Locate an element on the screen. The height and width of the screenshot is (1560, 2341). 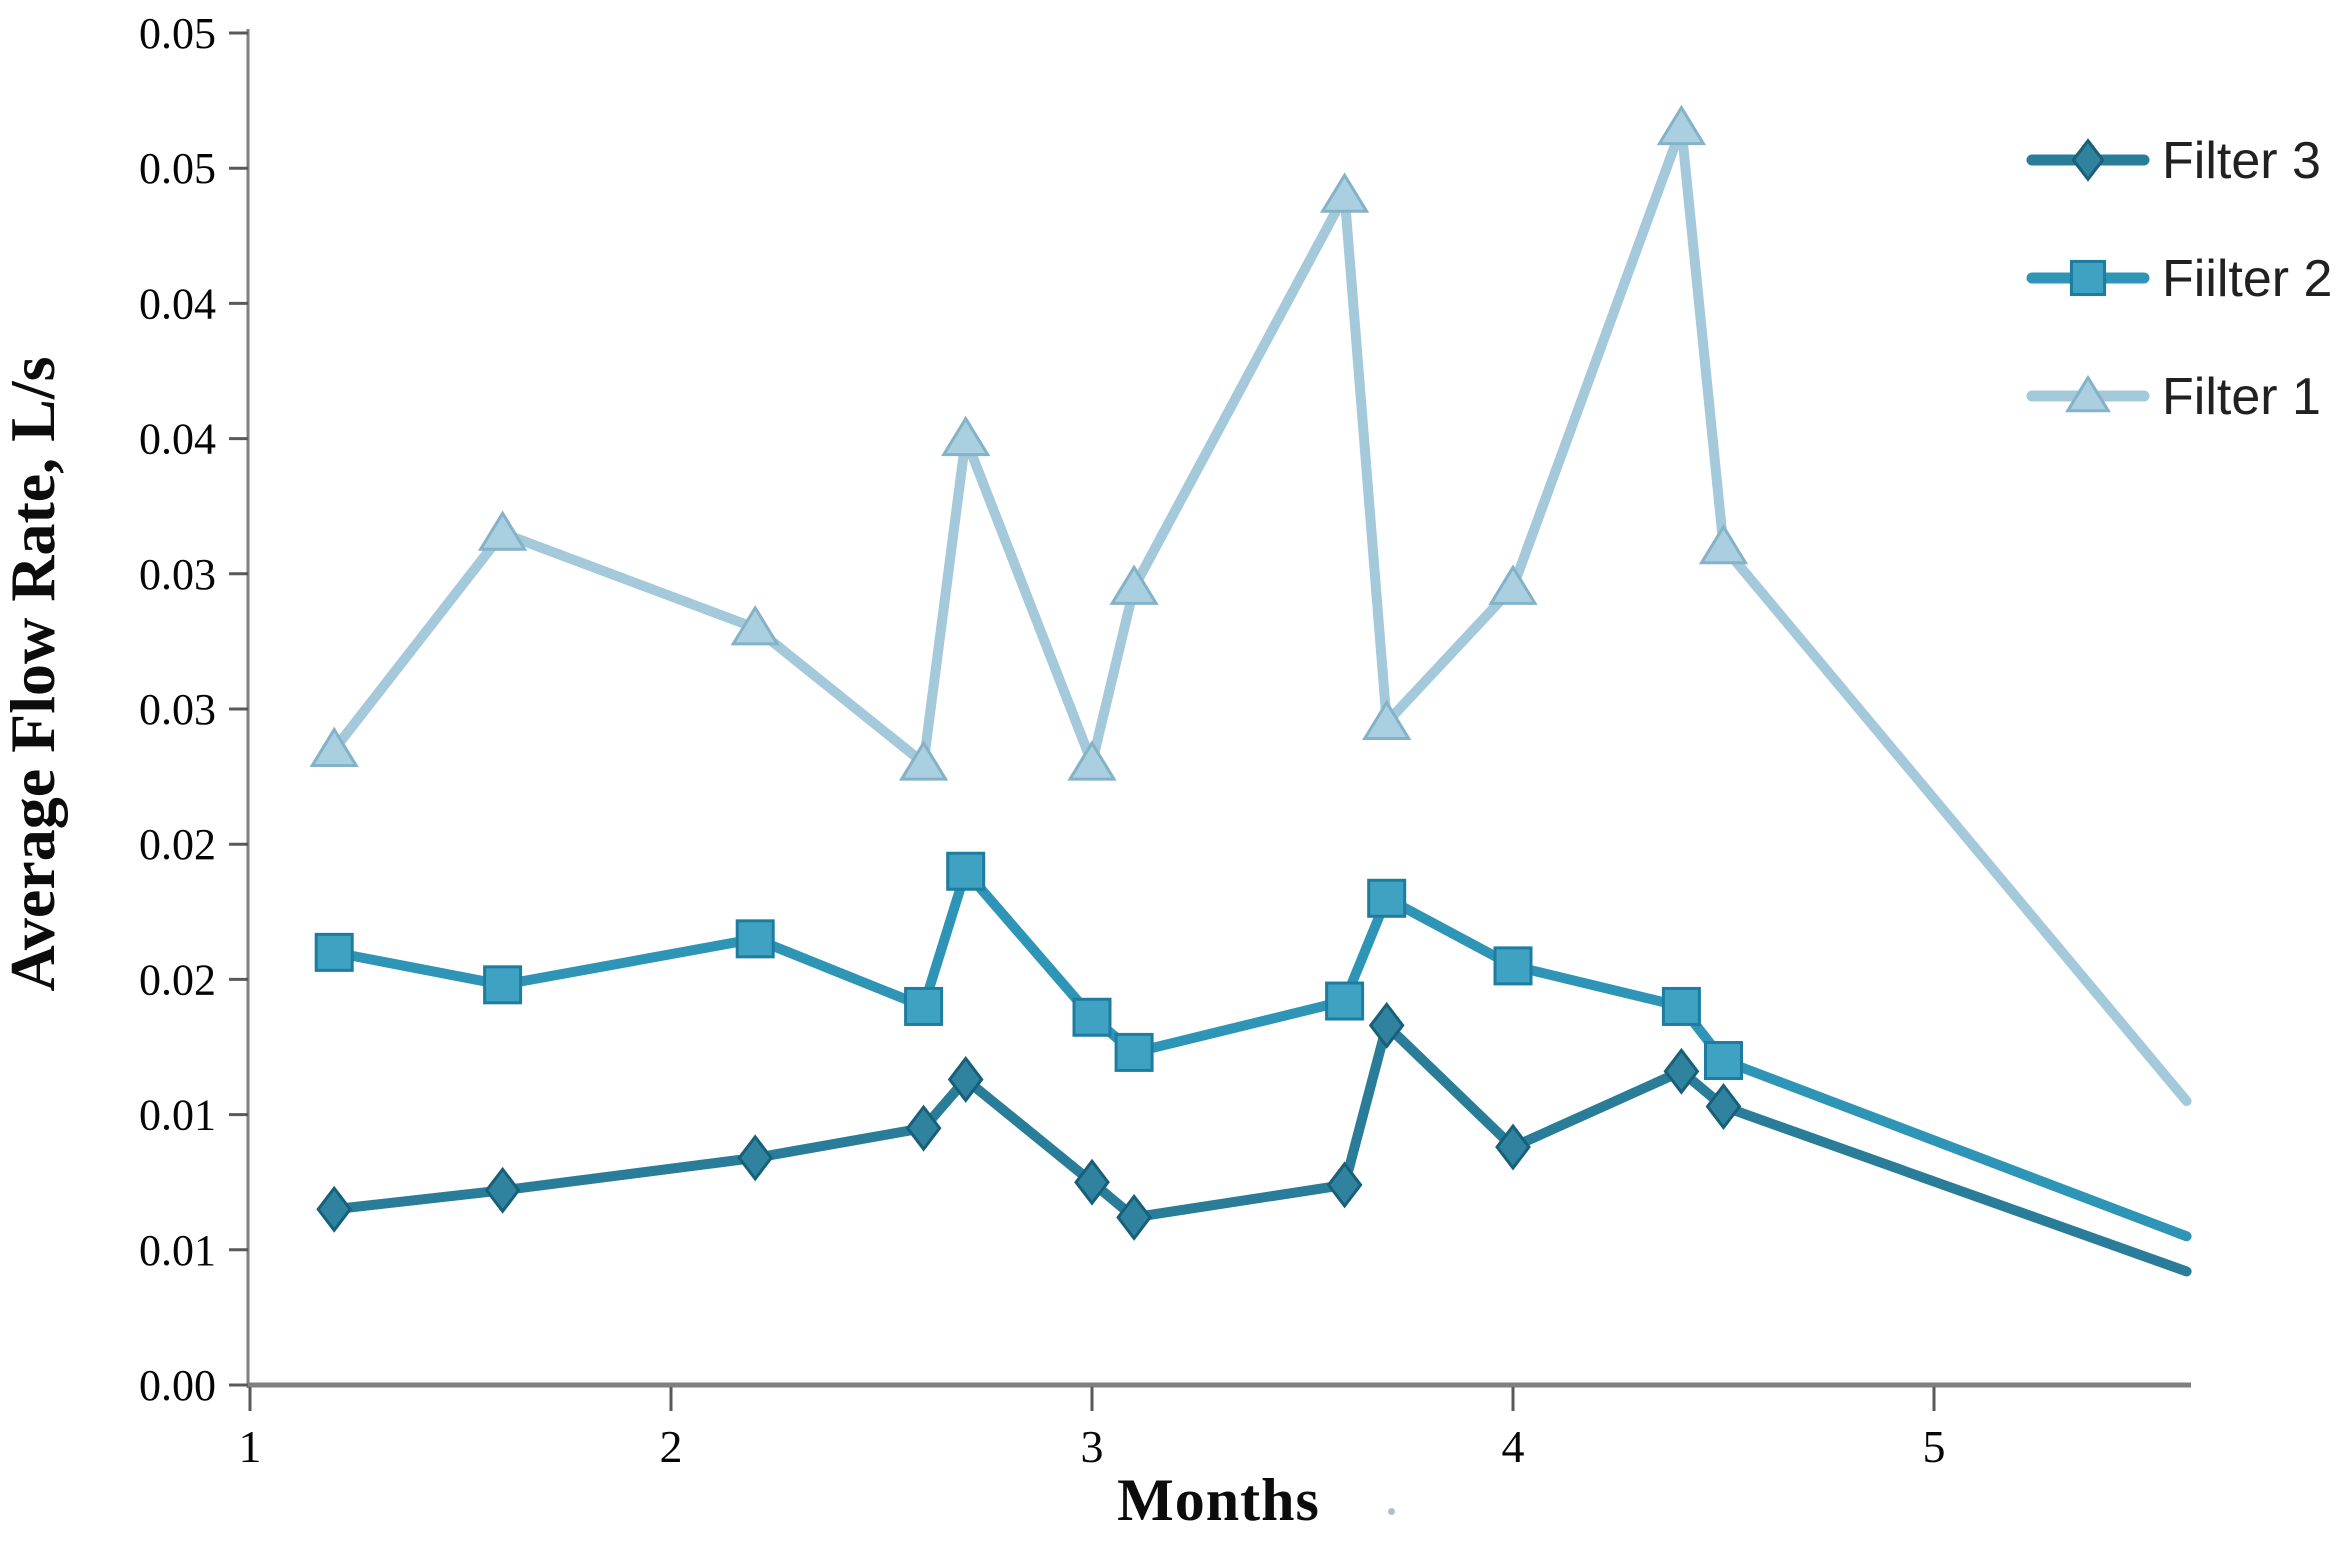
x-tick-label: 3 is located at coordinates (1092, 1446).